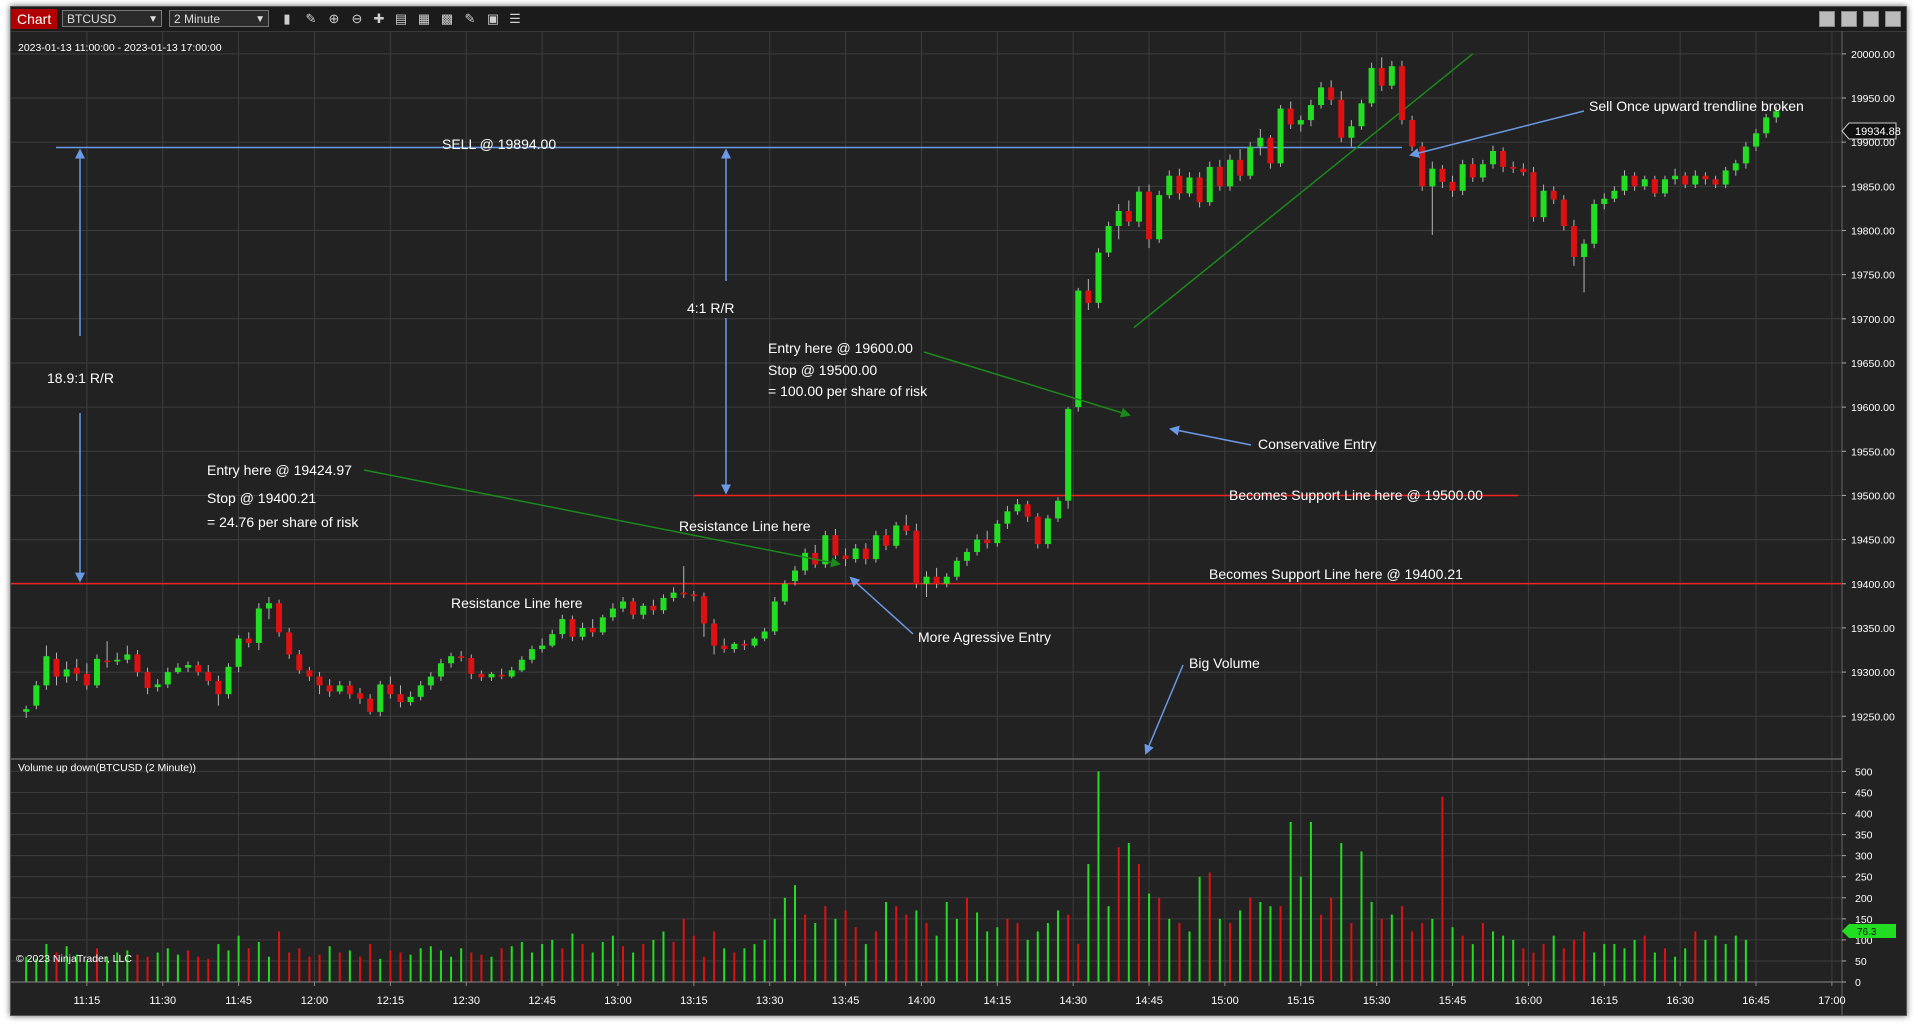 Image resolution: width=1922 pixels, height=1026 pixels. Describe the element at coordinates (1827, 19) in the screenshot. I see `window-restore-icon` at that location.